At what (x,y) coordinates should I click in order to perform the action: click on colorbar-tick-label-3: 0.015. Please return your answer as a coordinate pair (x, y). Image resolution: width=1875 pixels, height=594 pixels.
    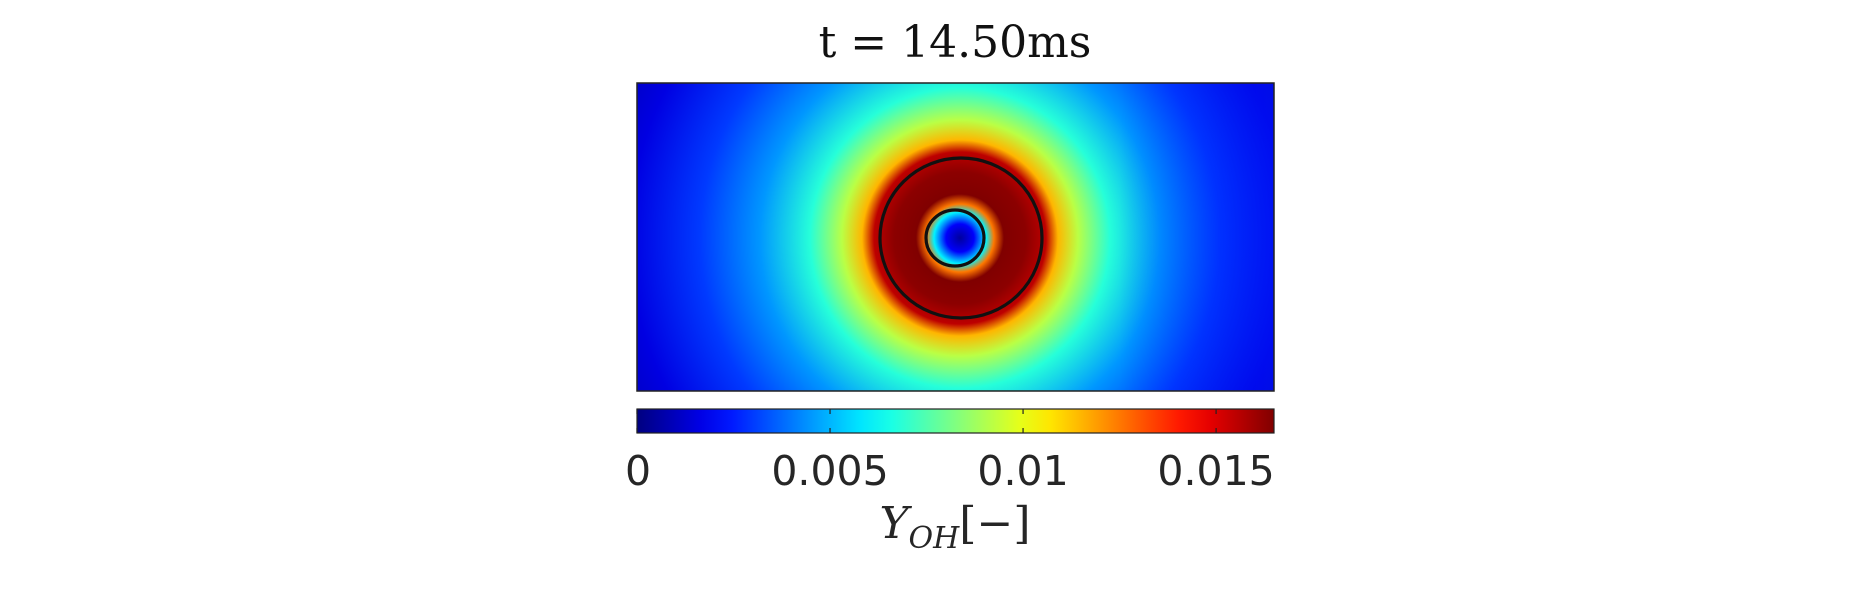
    Looking at the image, I should click on (1215, 471).